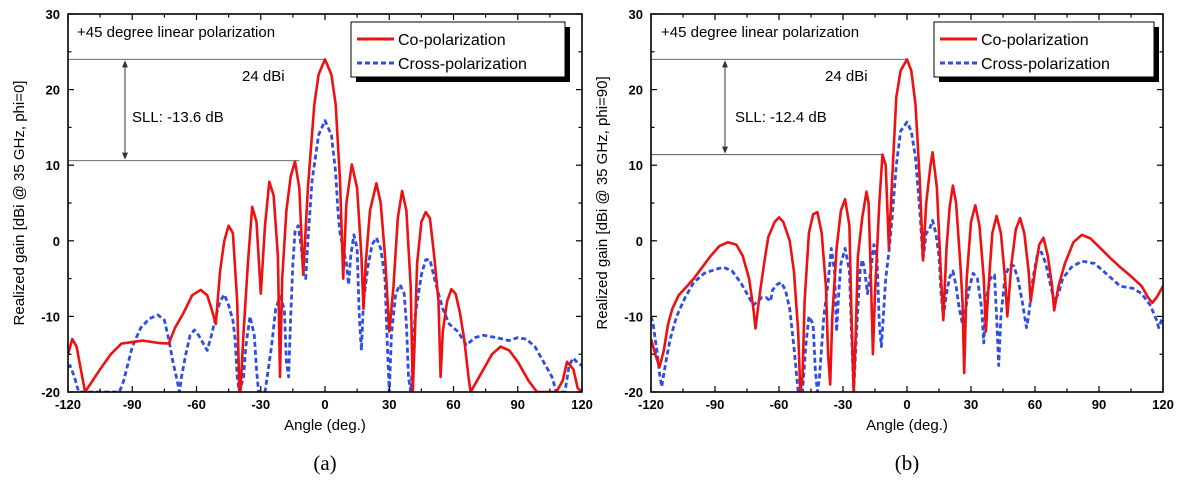 The width and height of the screenshot is (1187, 481). I want to click on chart-a-x-axis-label: Angle (deg.), so click(325, 425).